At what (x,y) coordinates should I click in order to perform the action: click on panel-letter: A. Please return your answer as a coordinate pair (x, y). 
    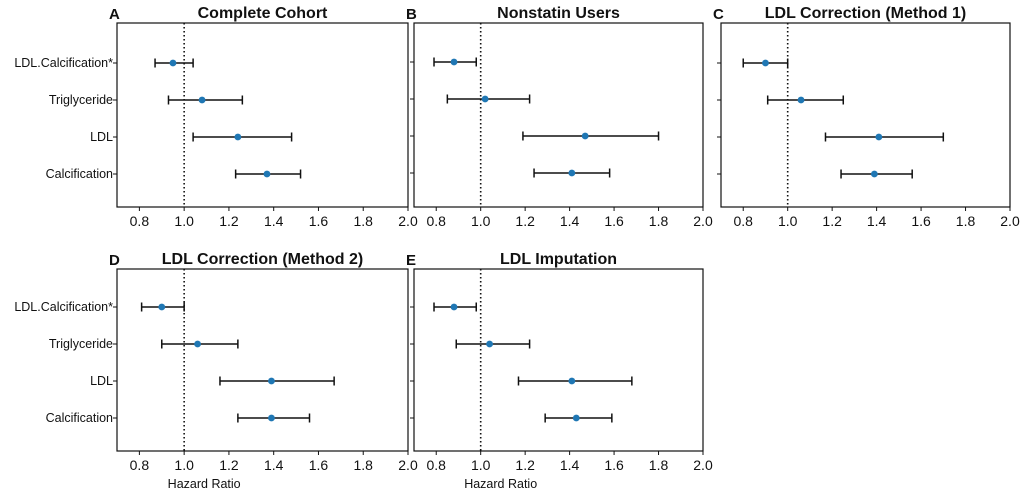
    Looking at the image, I should click on (114, 14).